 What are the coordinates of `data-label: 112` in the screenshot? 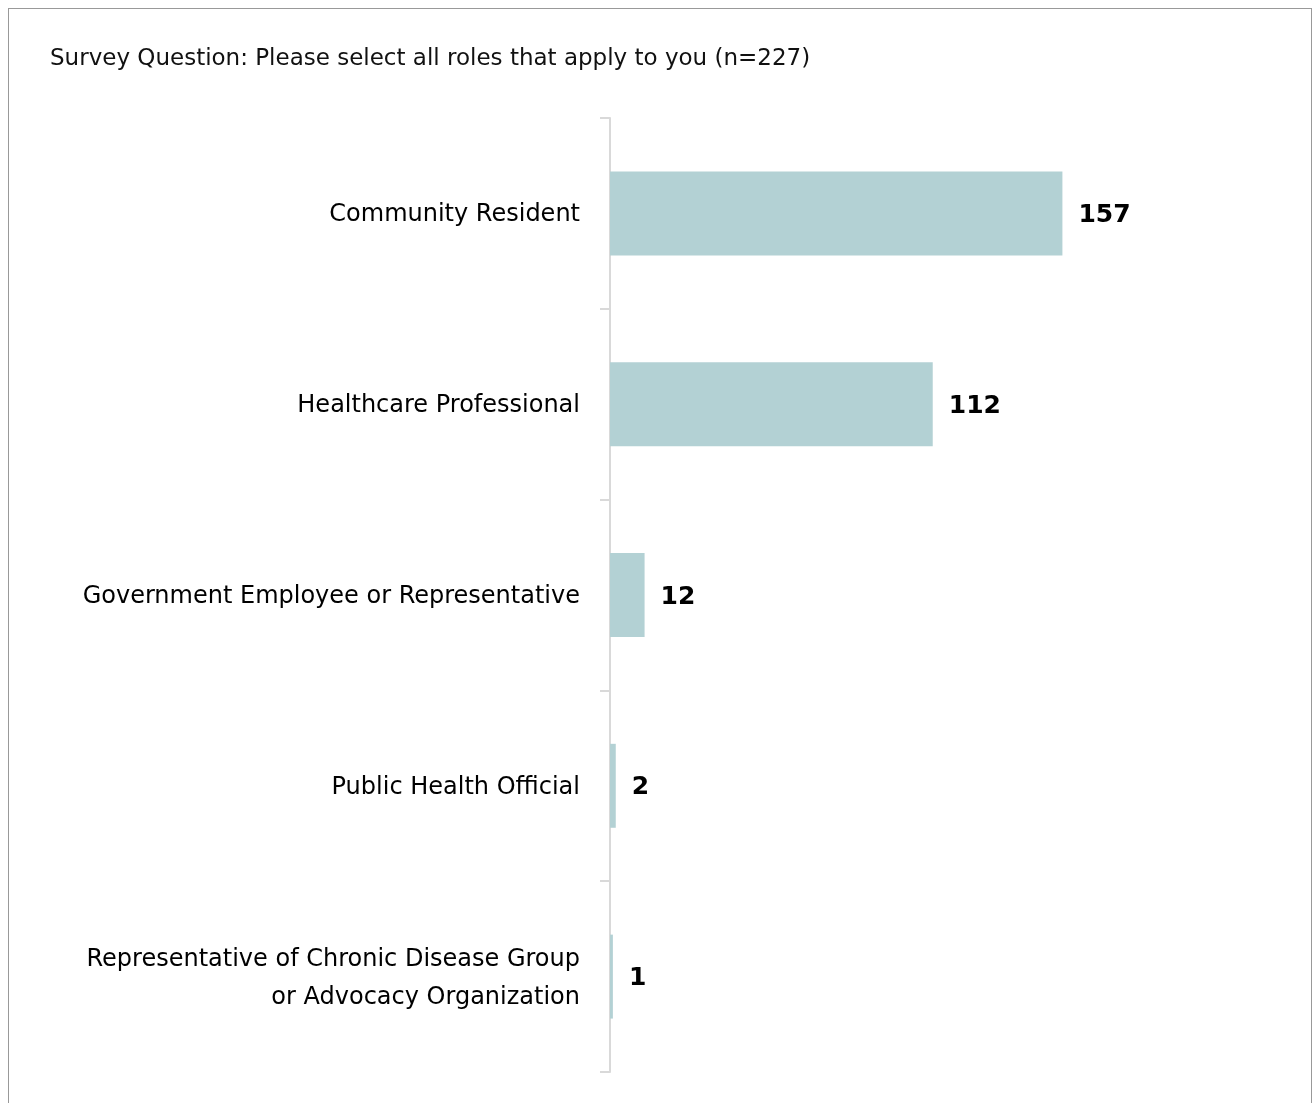 It's located at (974, 404).